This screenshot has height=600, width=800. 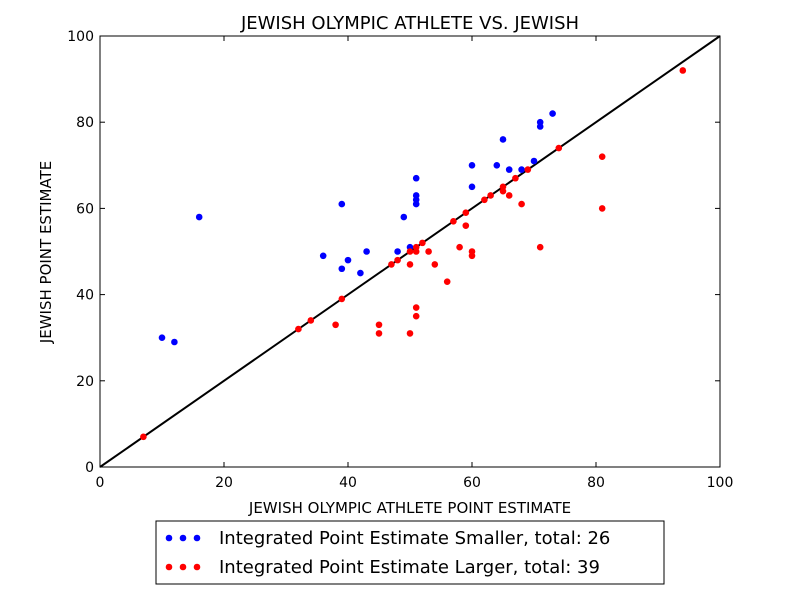 I want to click on x-tick-label: 80, so click(x=596, y=483).